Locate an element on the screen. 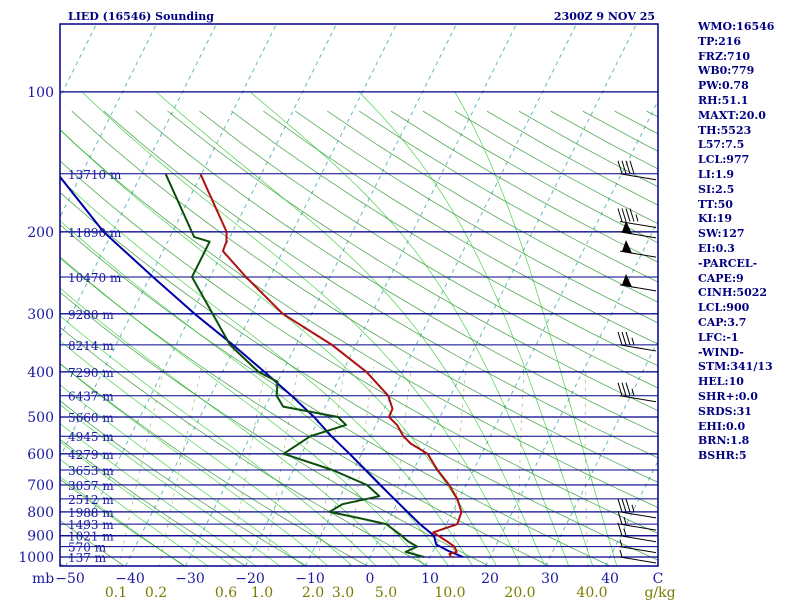 The width and height of the screenshot is (800, 605). stat-line: BRN:1.8 is located at coordinates (723, 441).